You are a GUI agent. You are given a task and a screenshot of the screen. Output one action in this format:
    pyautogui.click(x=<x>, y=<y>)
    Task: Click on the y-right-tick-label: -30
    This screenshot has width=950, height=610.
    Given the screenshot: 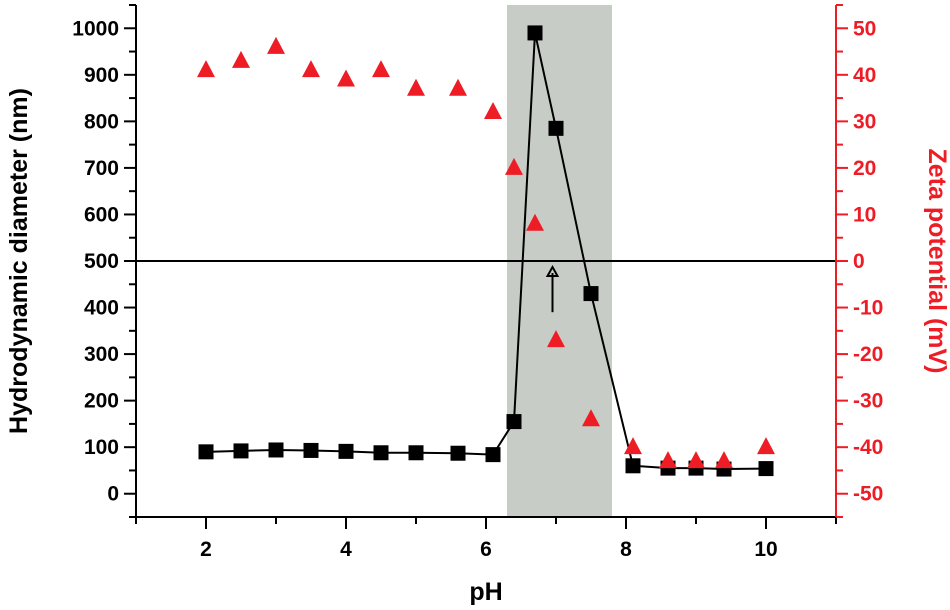 What is the action you would take?
    pyautogui.click(x=868, y=401)
    